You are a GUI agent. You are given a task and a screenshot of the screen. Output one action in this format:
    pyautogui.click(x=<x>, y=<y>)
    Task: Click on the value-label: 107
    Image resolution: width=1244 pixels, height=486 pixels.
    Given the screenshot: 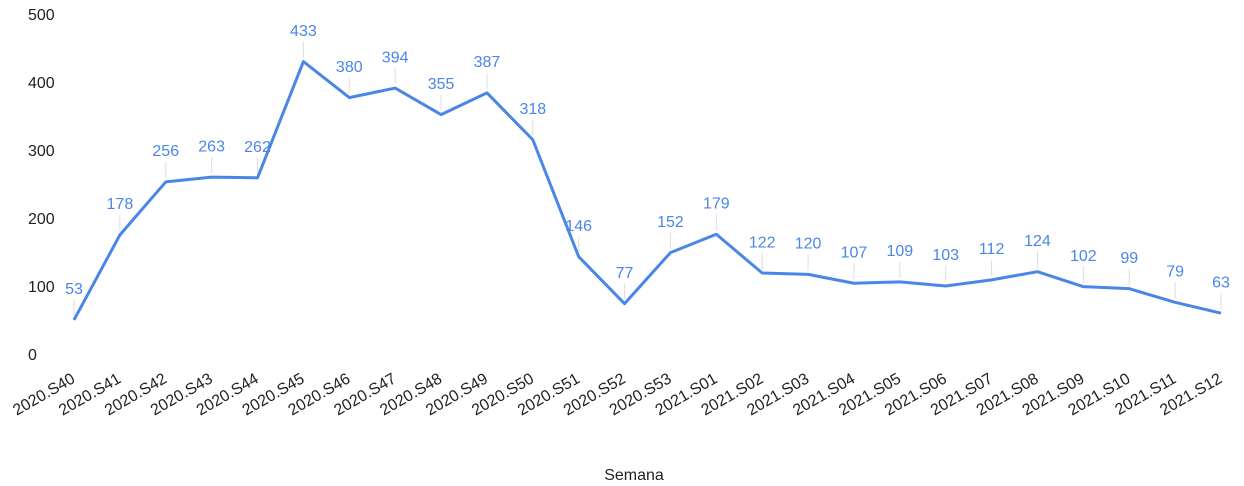 What is the action you would take?
    pyautogui.click(x=854, y=252)
    